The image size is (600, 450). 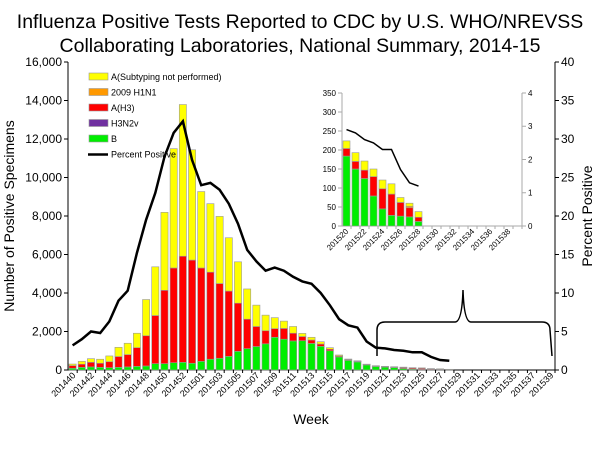 I want to click on inset-bar-a-h3--201523, so click(x=373, y=186).